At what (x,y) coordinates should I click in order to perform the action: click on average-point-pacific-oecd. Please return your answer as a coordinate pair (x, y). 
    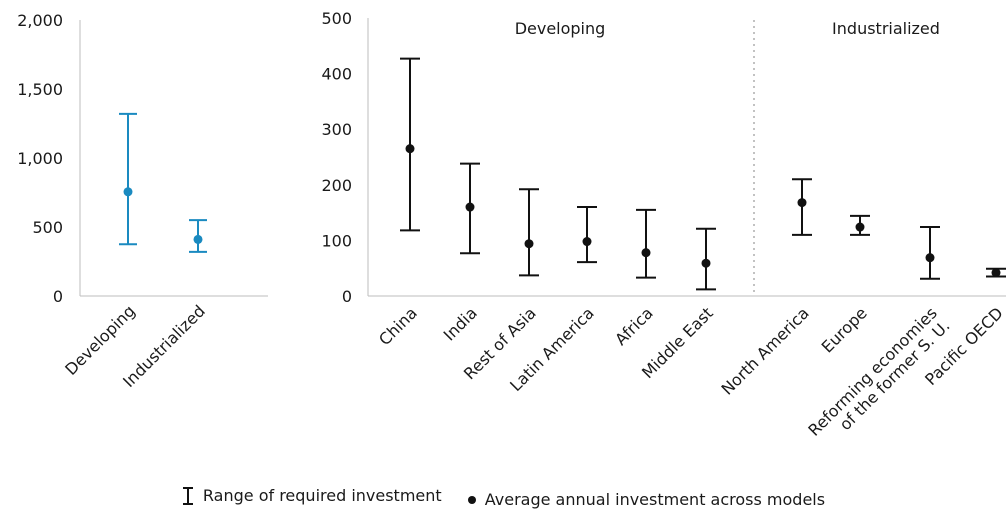
    Looking at the image, I should click on (996, 273).